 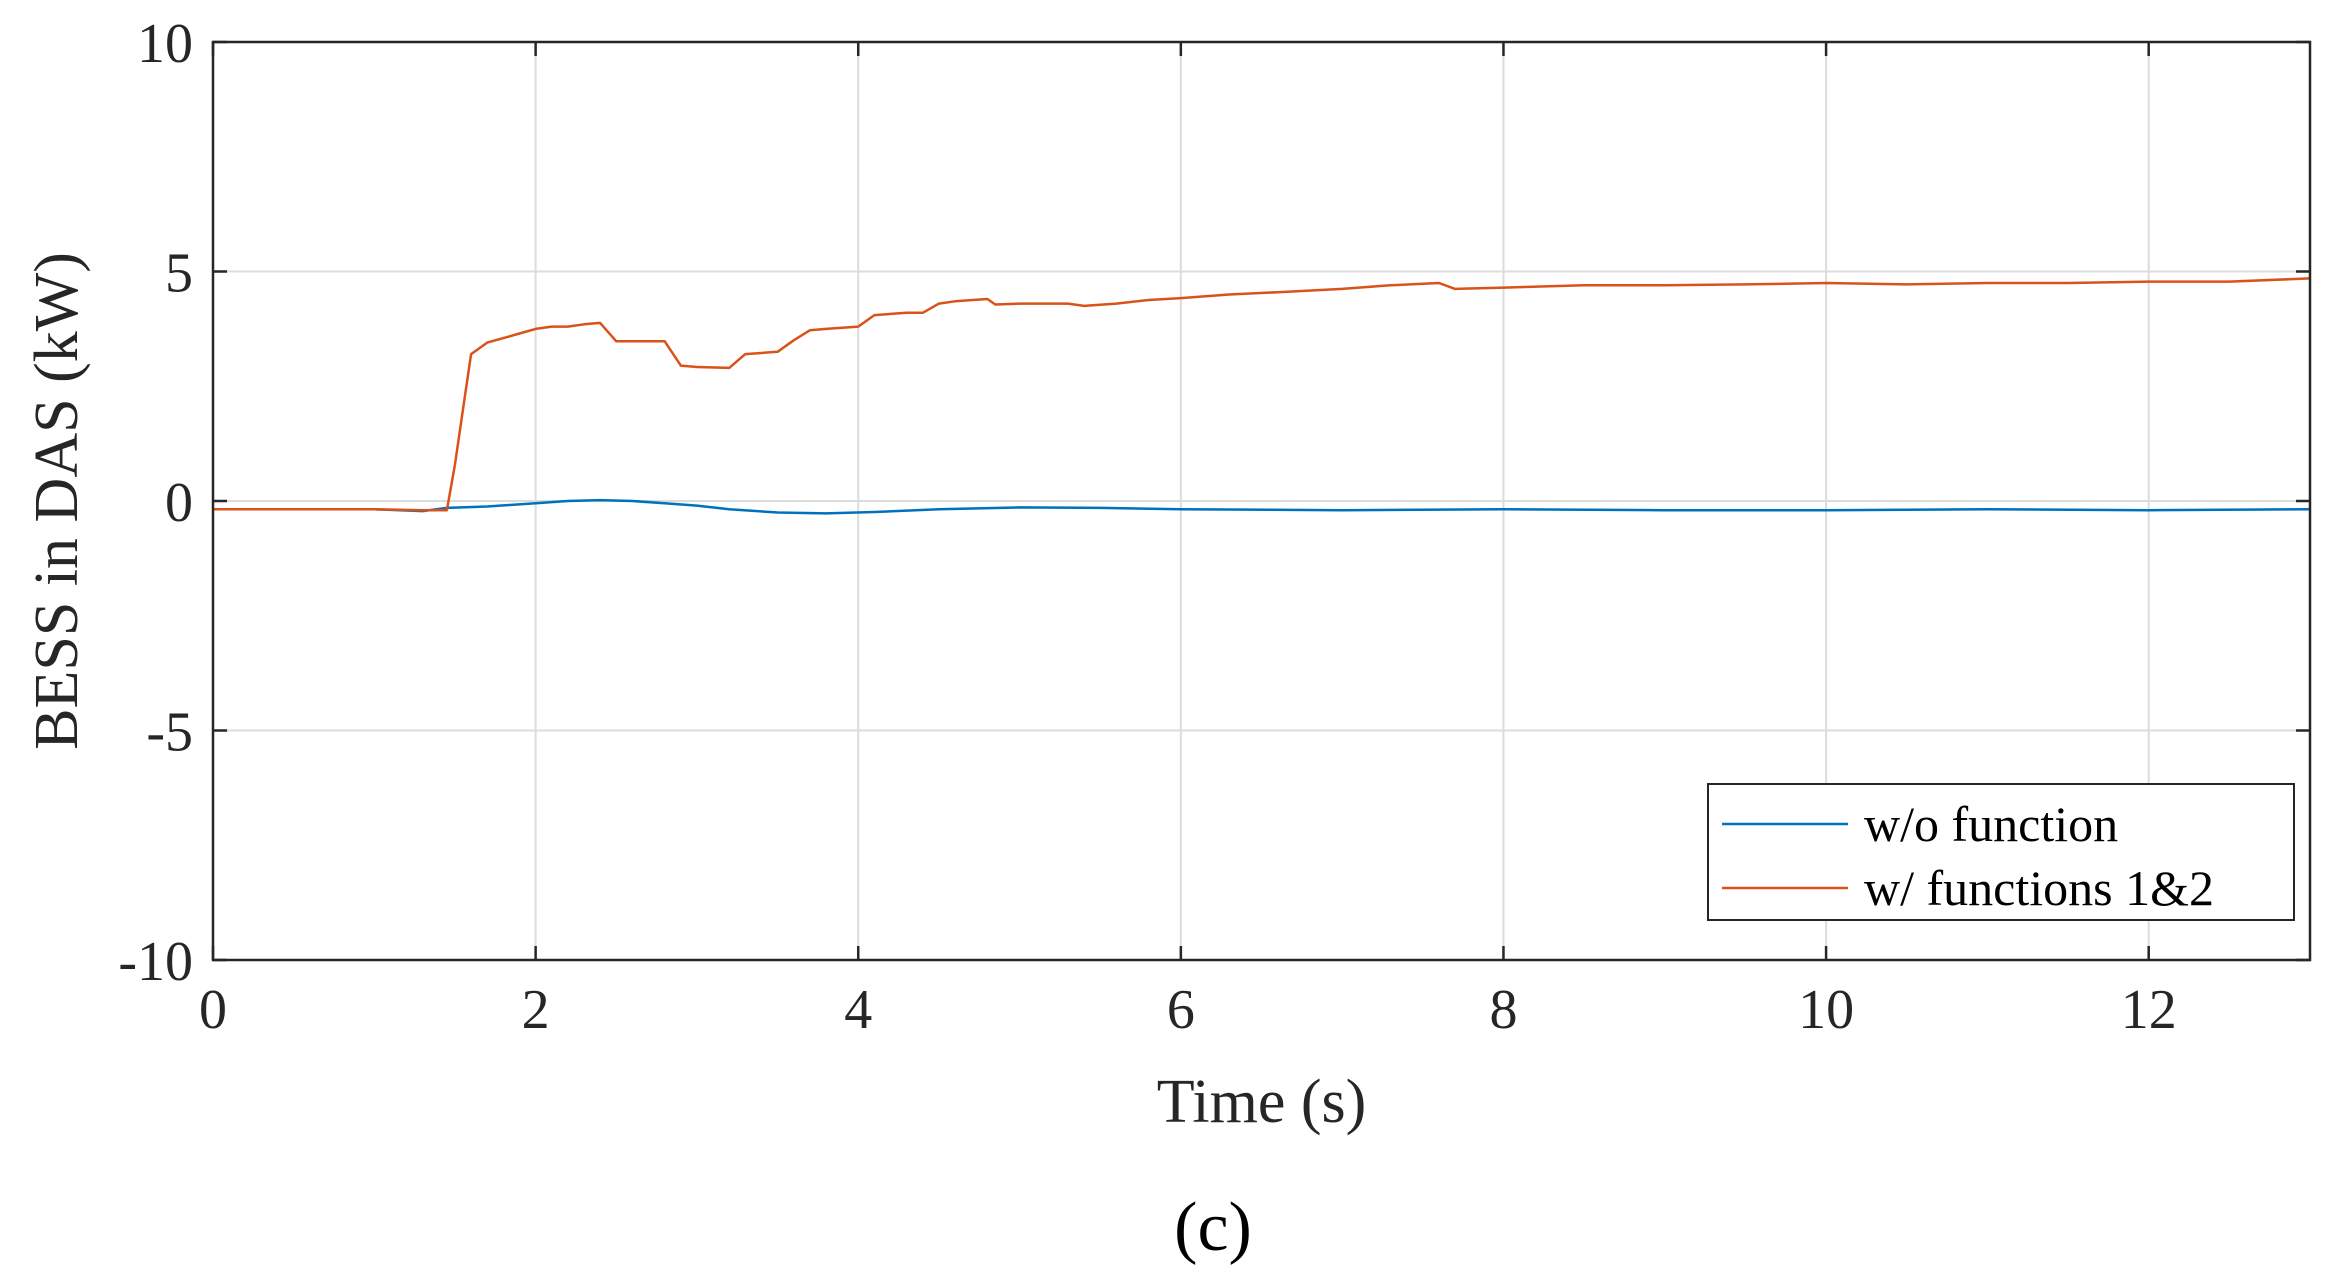 I want to click on x-tick-label: 10, so click(x=1826, y=1010).